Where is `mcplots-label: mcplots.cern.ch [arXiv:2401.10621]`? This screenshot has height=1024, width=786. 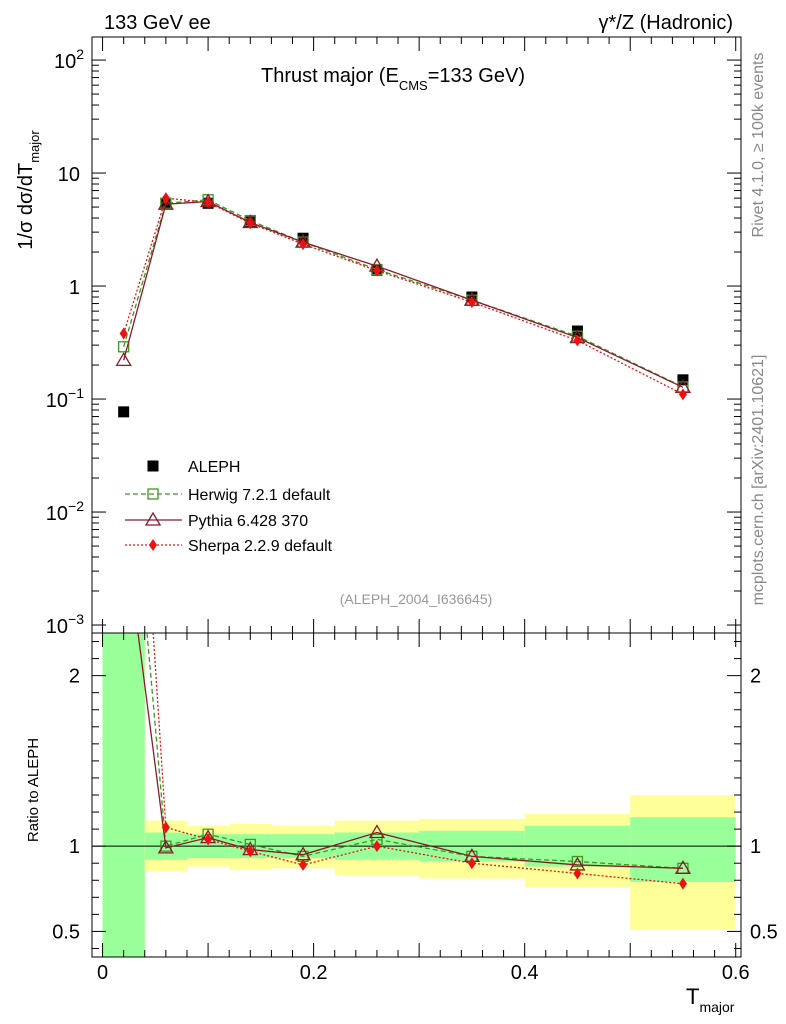 mcplots-label: mcplots.cern.ch [arXiv:2401.10621] is located at coordinates (758, 480).